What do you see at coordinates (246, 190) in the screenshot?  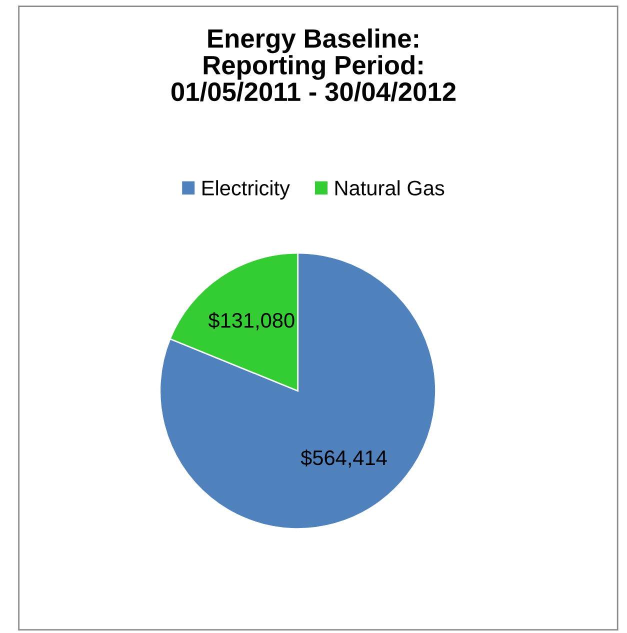 I see `legend-label: Electricity` at bounding box center [246, 190].